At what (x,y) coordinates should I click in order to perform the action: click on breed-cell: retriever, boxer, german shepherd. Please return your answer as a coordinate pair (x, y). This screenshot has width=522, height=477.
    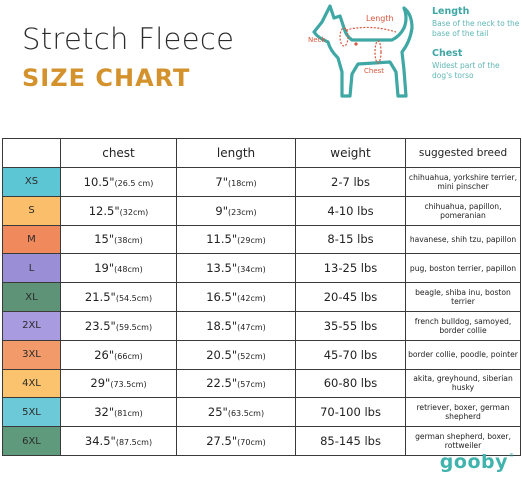
    Looking at the image, I should click on (463, 412).